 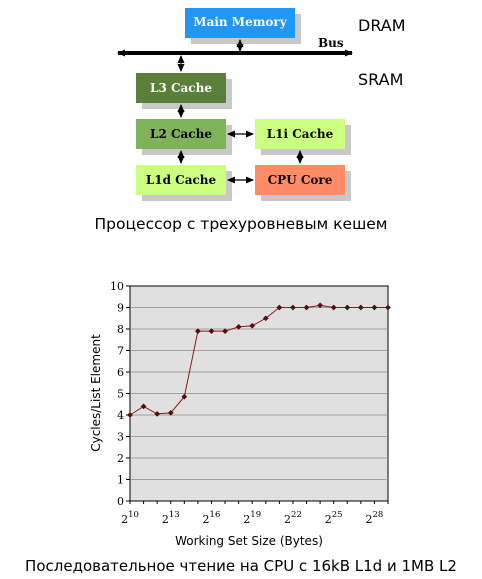 What do you see at coordinates (117, 286) in the screenshot?
I see `y-tick-label: 10` at bounding box center [117, 286].